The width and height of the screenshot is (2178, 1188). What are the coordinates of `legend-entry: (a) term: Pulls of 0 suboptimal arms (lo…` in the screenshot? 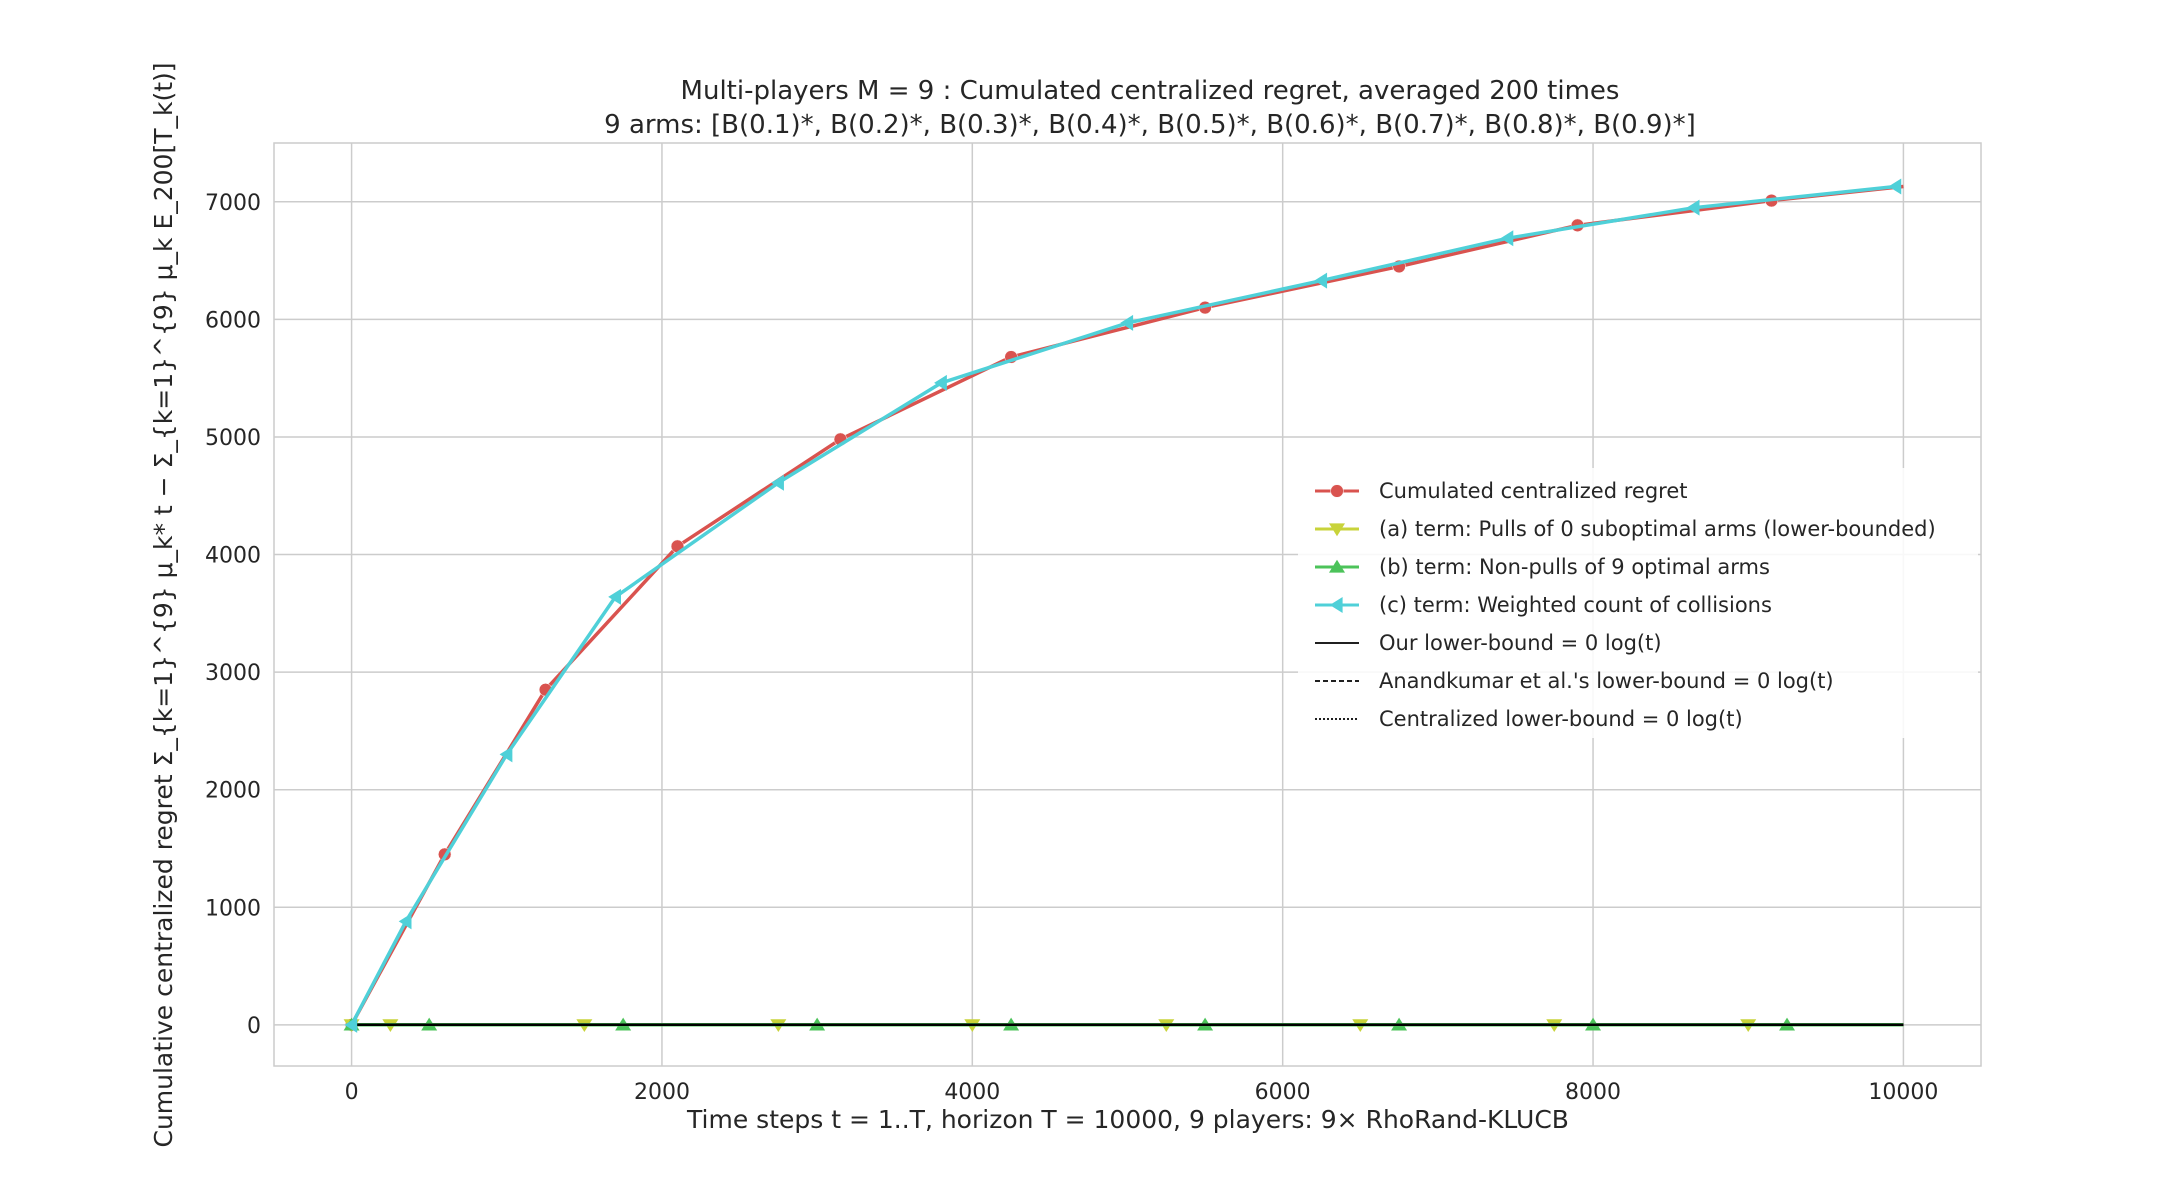 It's located at (1657, 529).